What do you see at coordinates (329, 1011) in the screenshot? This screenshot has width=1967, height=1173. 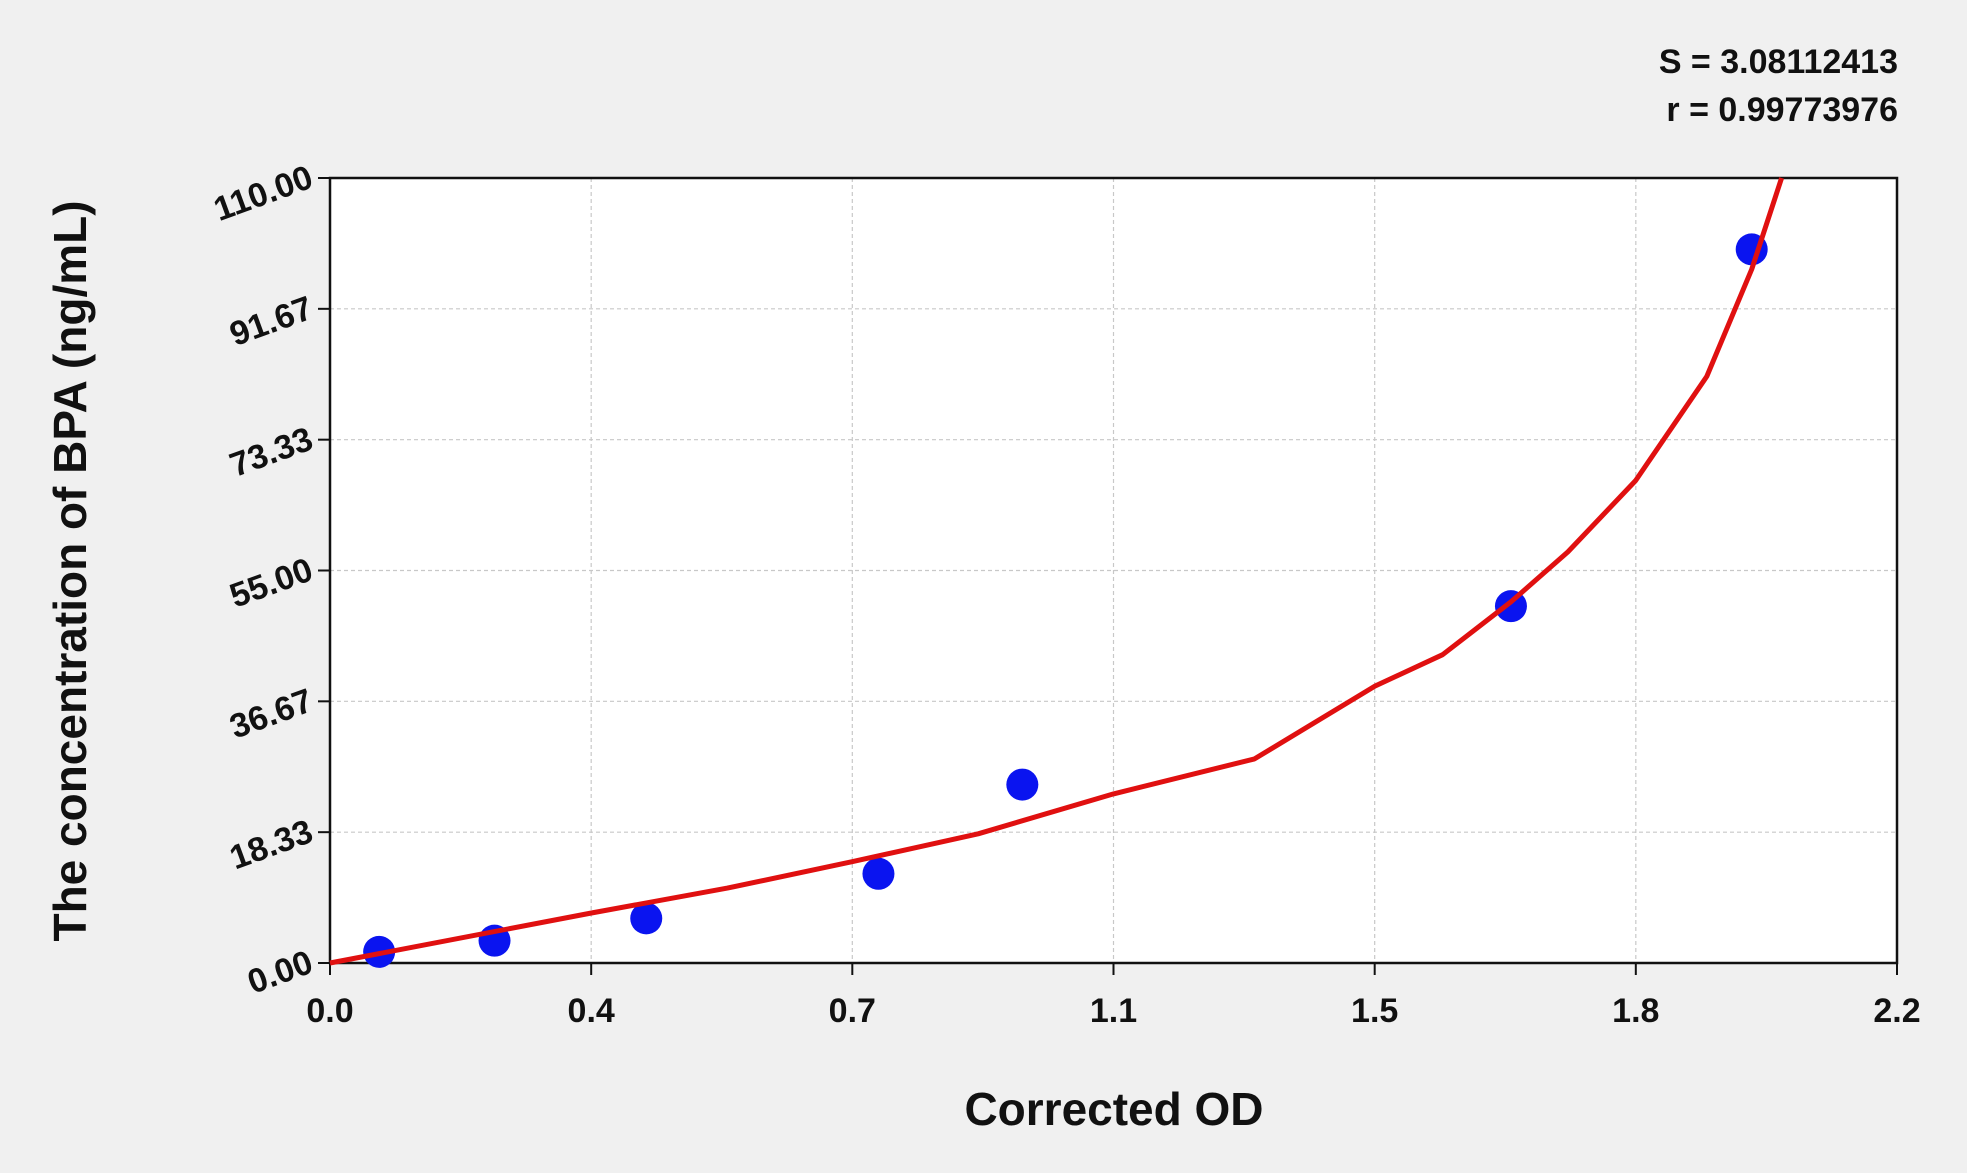 I see `x-tick-label: 0.0` at bounding box center [329, 1011].